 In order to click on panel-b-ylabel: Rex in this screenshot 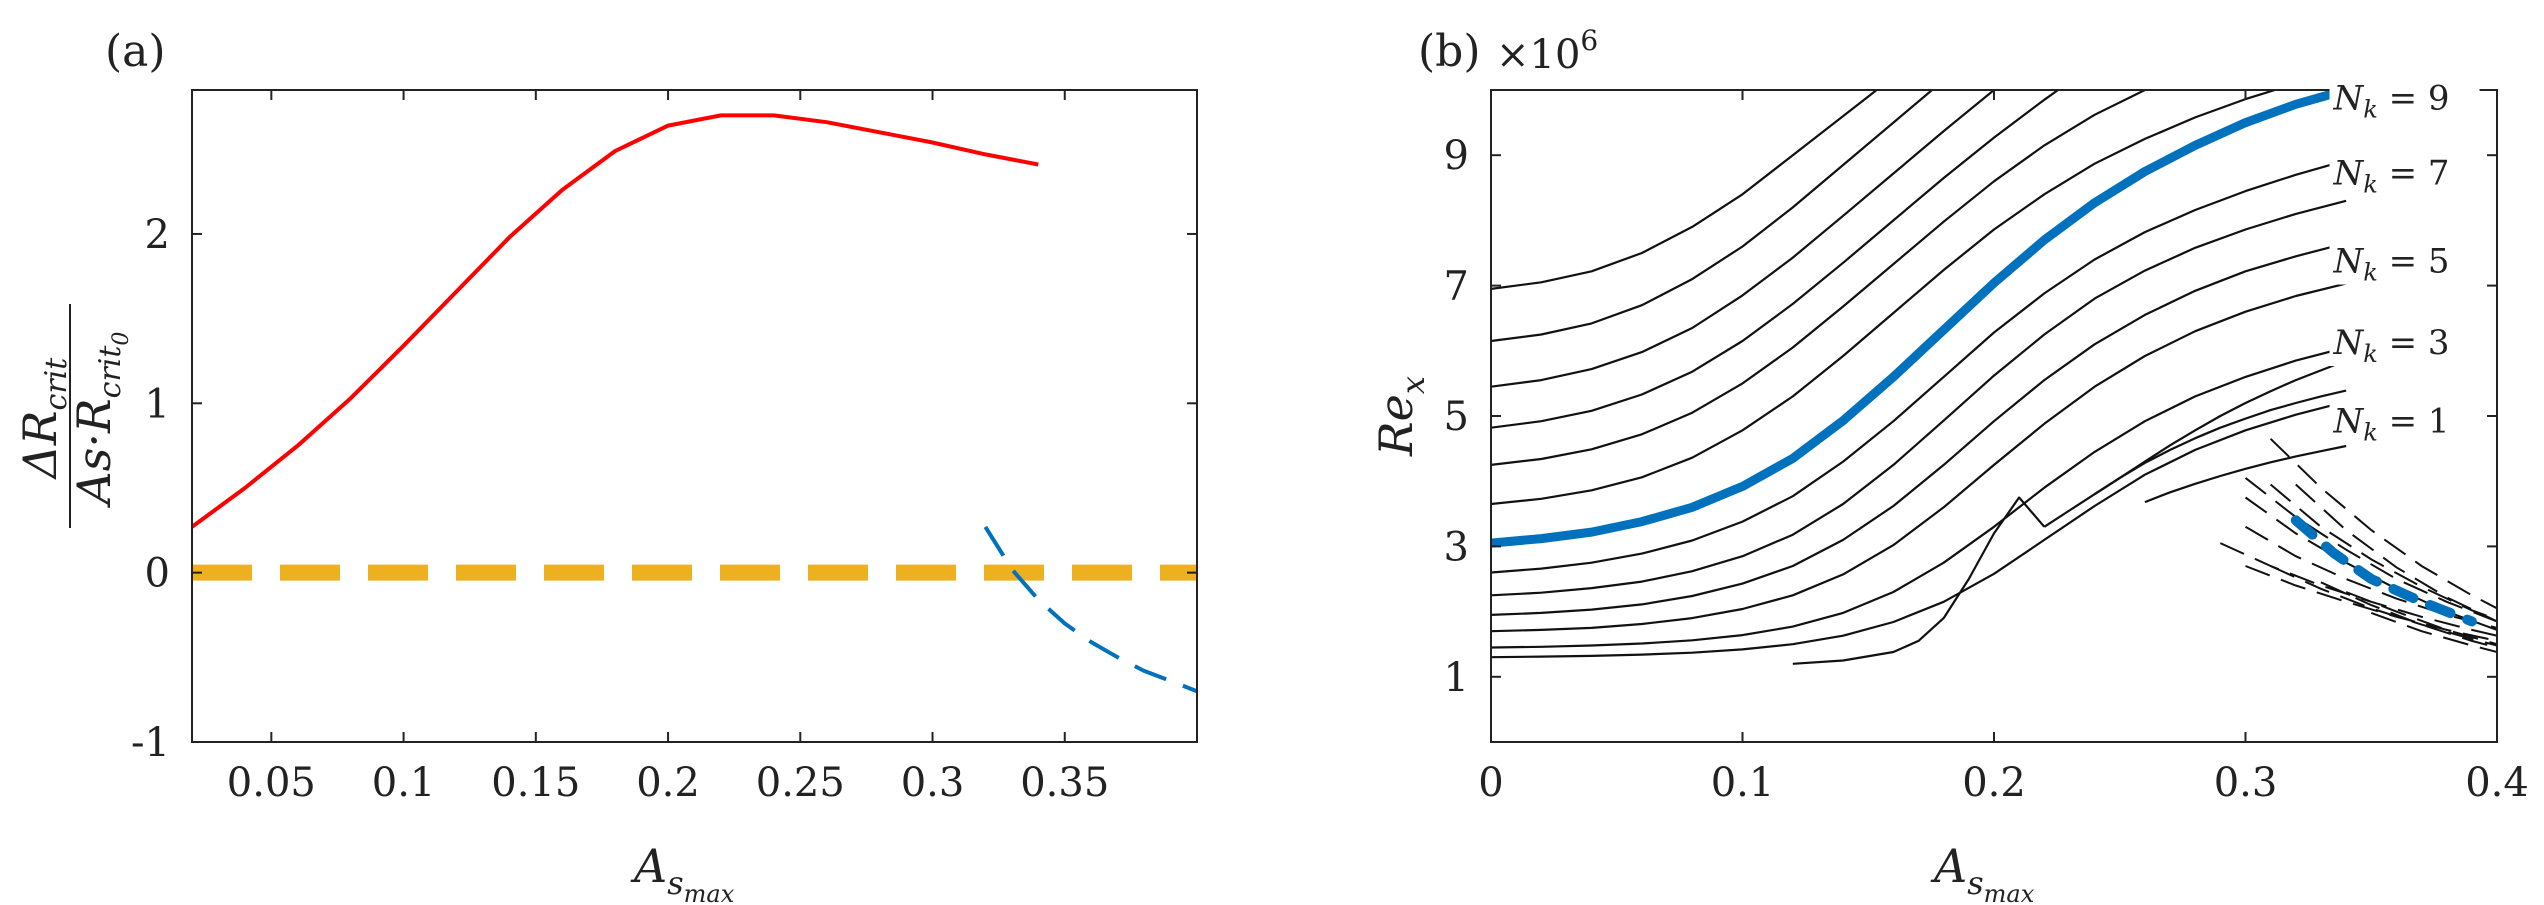, I will do `click(1400, 416)`.